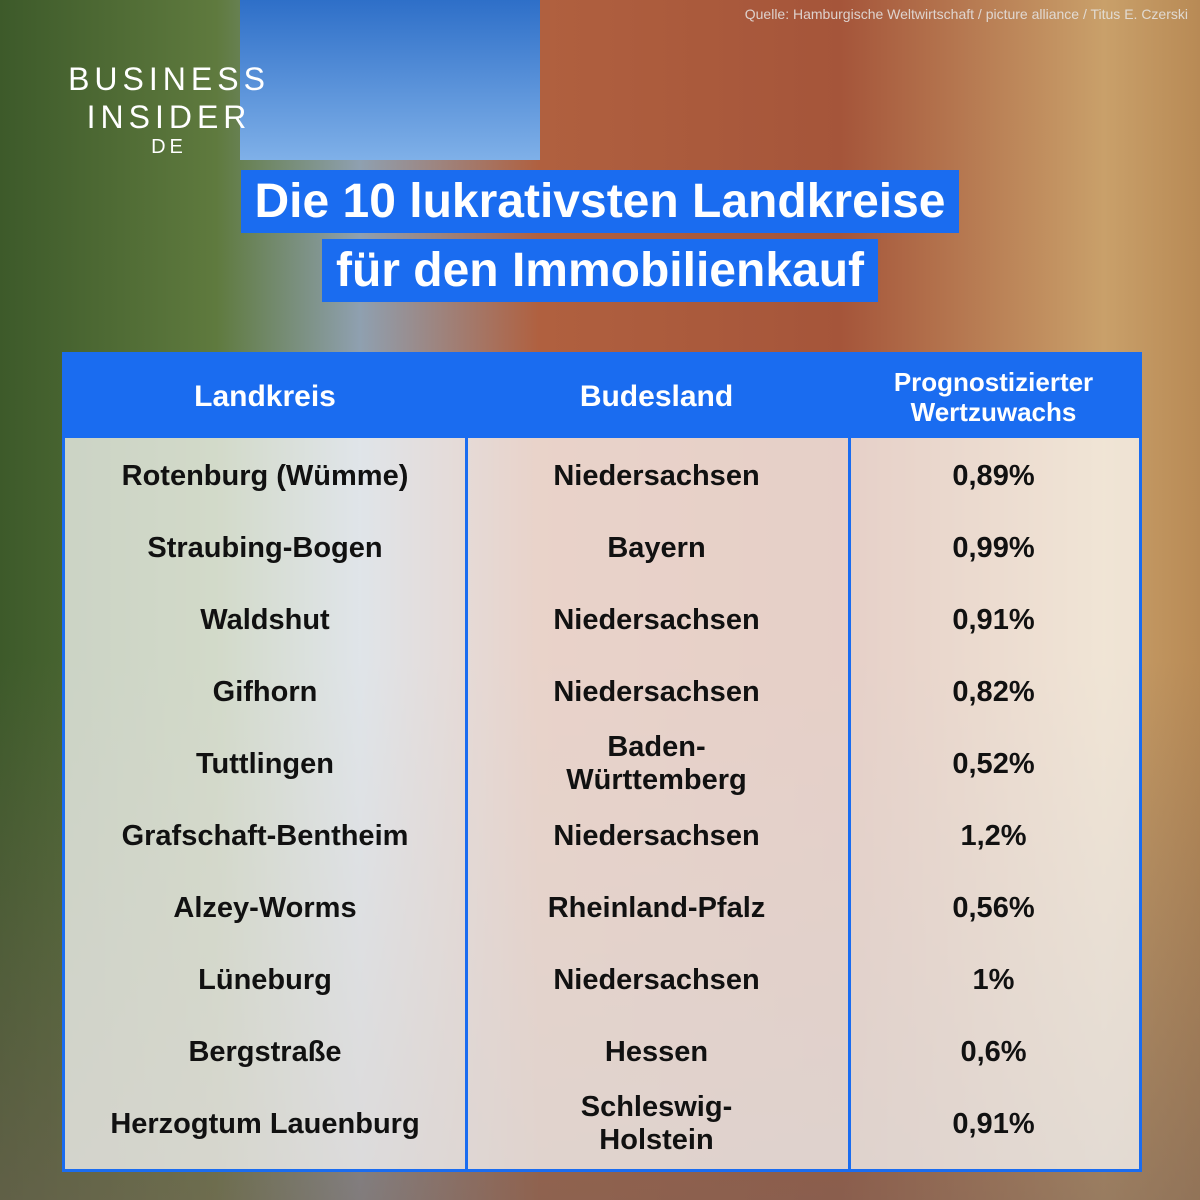 The height and width of the screenshot is (1200, 1200). Describe the element at coordinates (265, 547) in the screenshot. I see `table-cell: Straubing-Bogen` at that location.